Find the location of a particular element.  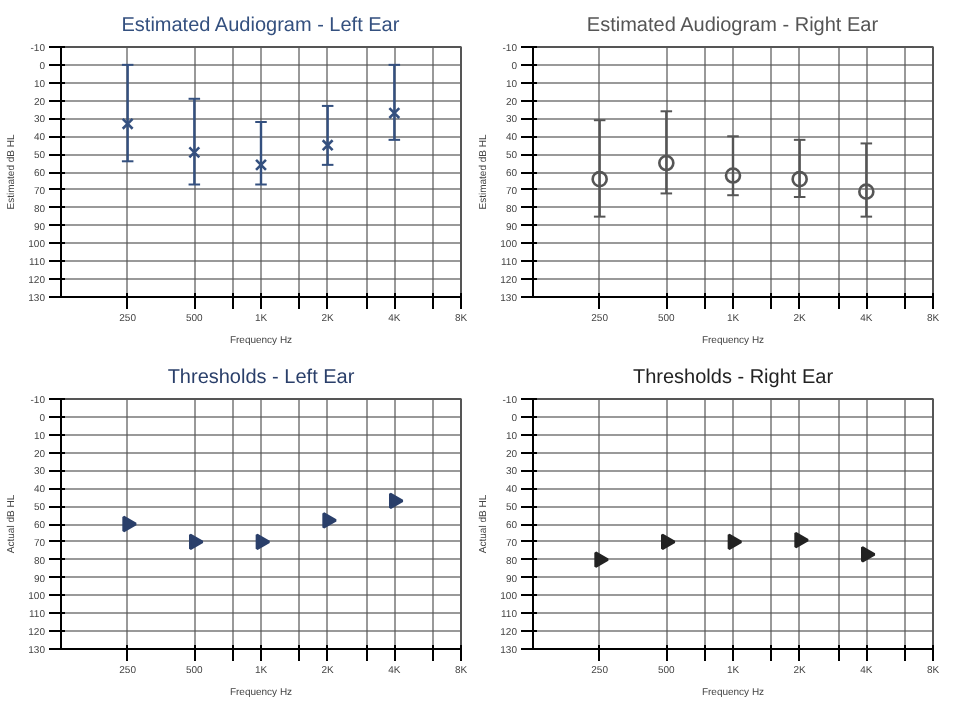

chart-title: Thresholds - Left Ear is located at coordinates (261, 378).